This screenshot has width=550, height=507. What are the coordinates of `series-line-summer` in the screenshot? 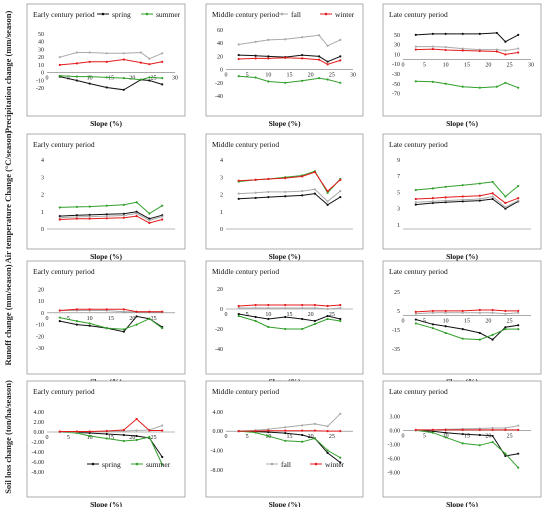 It's located at (467, 189).